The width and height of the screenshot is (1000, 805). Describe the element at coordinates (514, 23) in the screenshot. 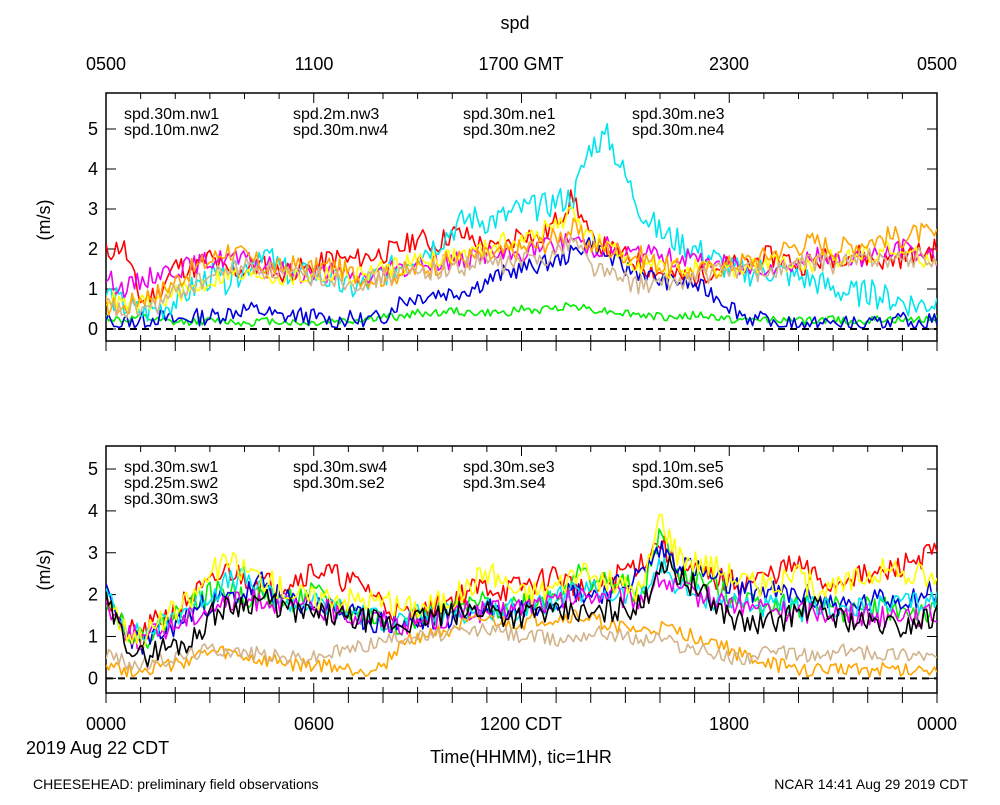

I see `figure-title: spd` at that location.